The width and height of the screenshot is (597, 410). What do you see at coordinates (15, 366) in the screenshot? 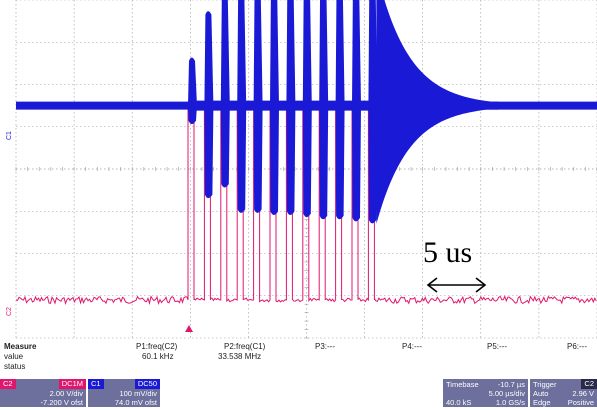
I see `measure-row-label-status: status` at bounding box center [15, 366].